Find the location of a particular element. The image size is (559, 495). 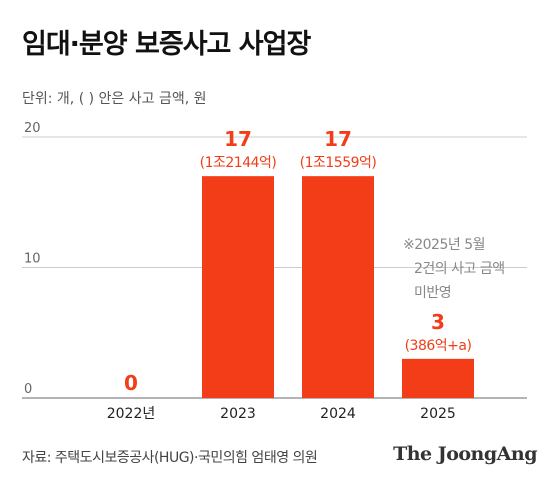

value-label: 0 is located at coordinates (131, 383).